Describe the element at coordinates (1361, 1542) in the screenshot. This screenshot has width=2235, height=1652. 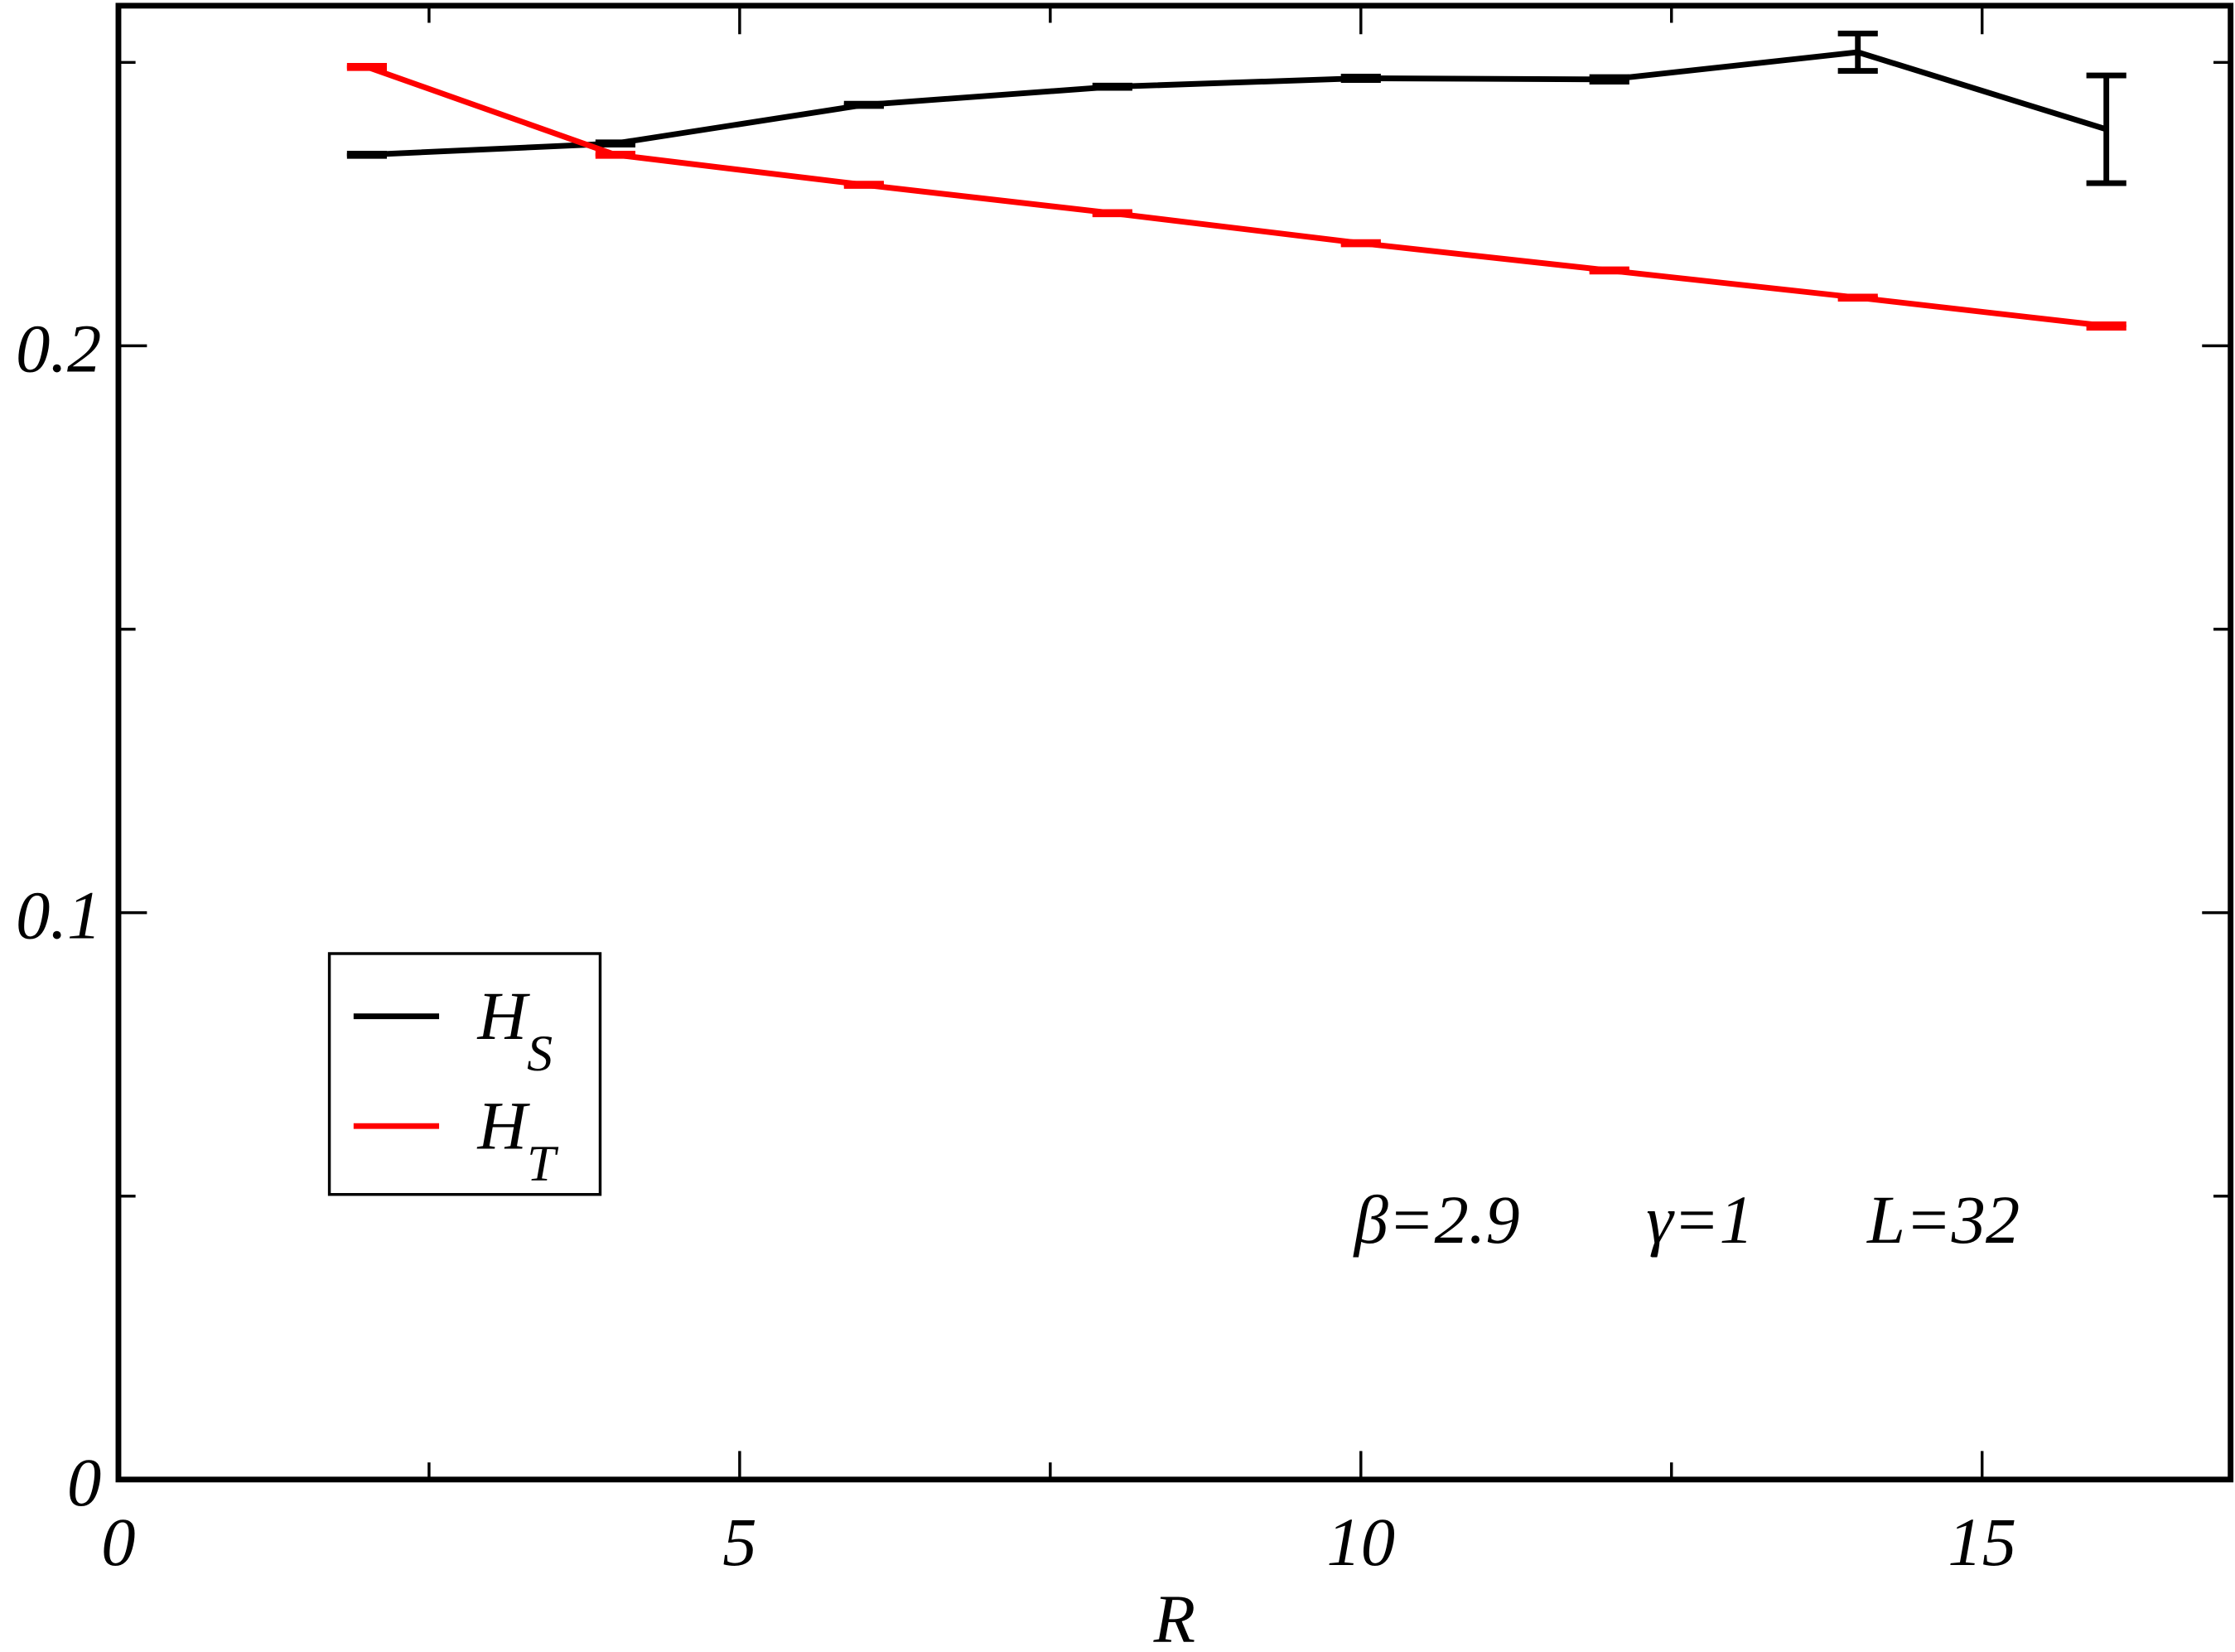
I see `x-tick-label: 10` at that location.